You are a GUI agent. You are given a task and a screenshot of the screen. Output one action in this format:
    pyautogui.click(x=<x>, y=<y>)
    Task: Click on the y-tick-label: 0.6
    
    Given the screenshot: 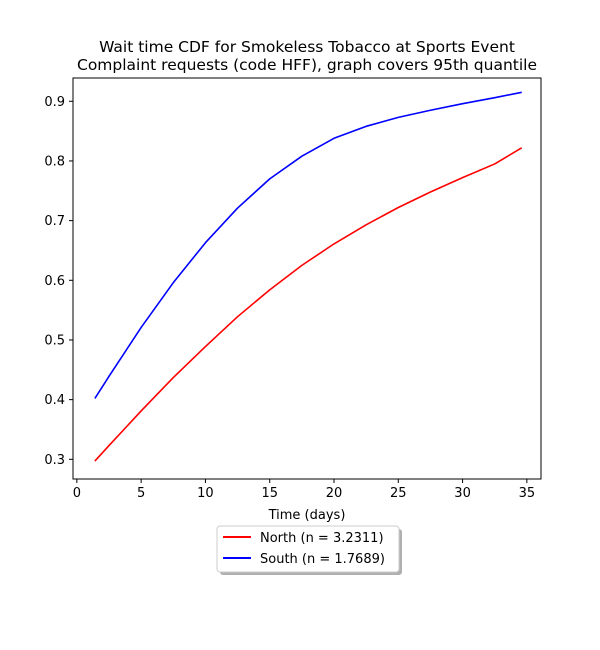 What is the action you would take?
    pyautogui.click(x=54, y=281)
    